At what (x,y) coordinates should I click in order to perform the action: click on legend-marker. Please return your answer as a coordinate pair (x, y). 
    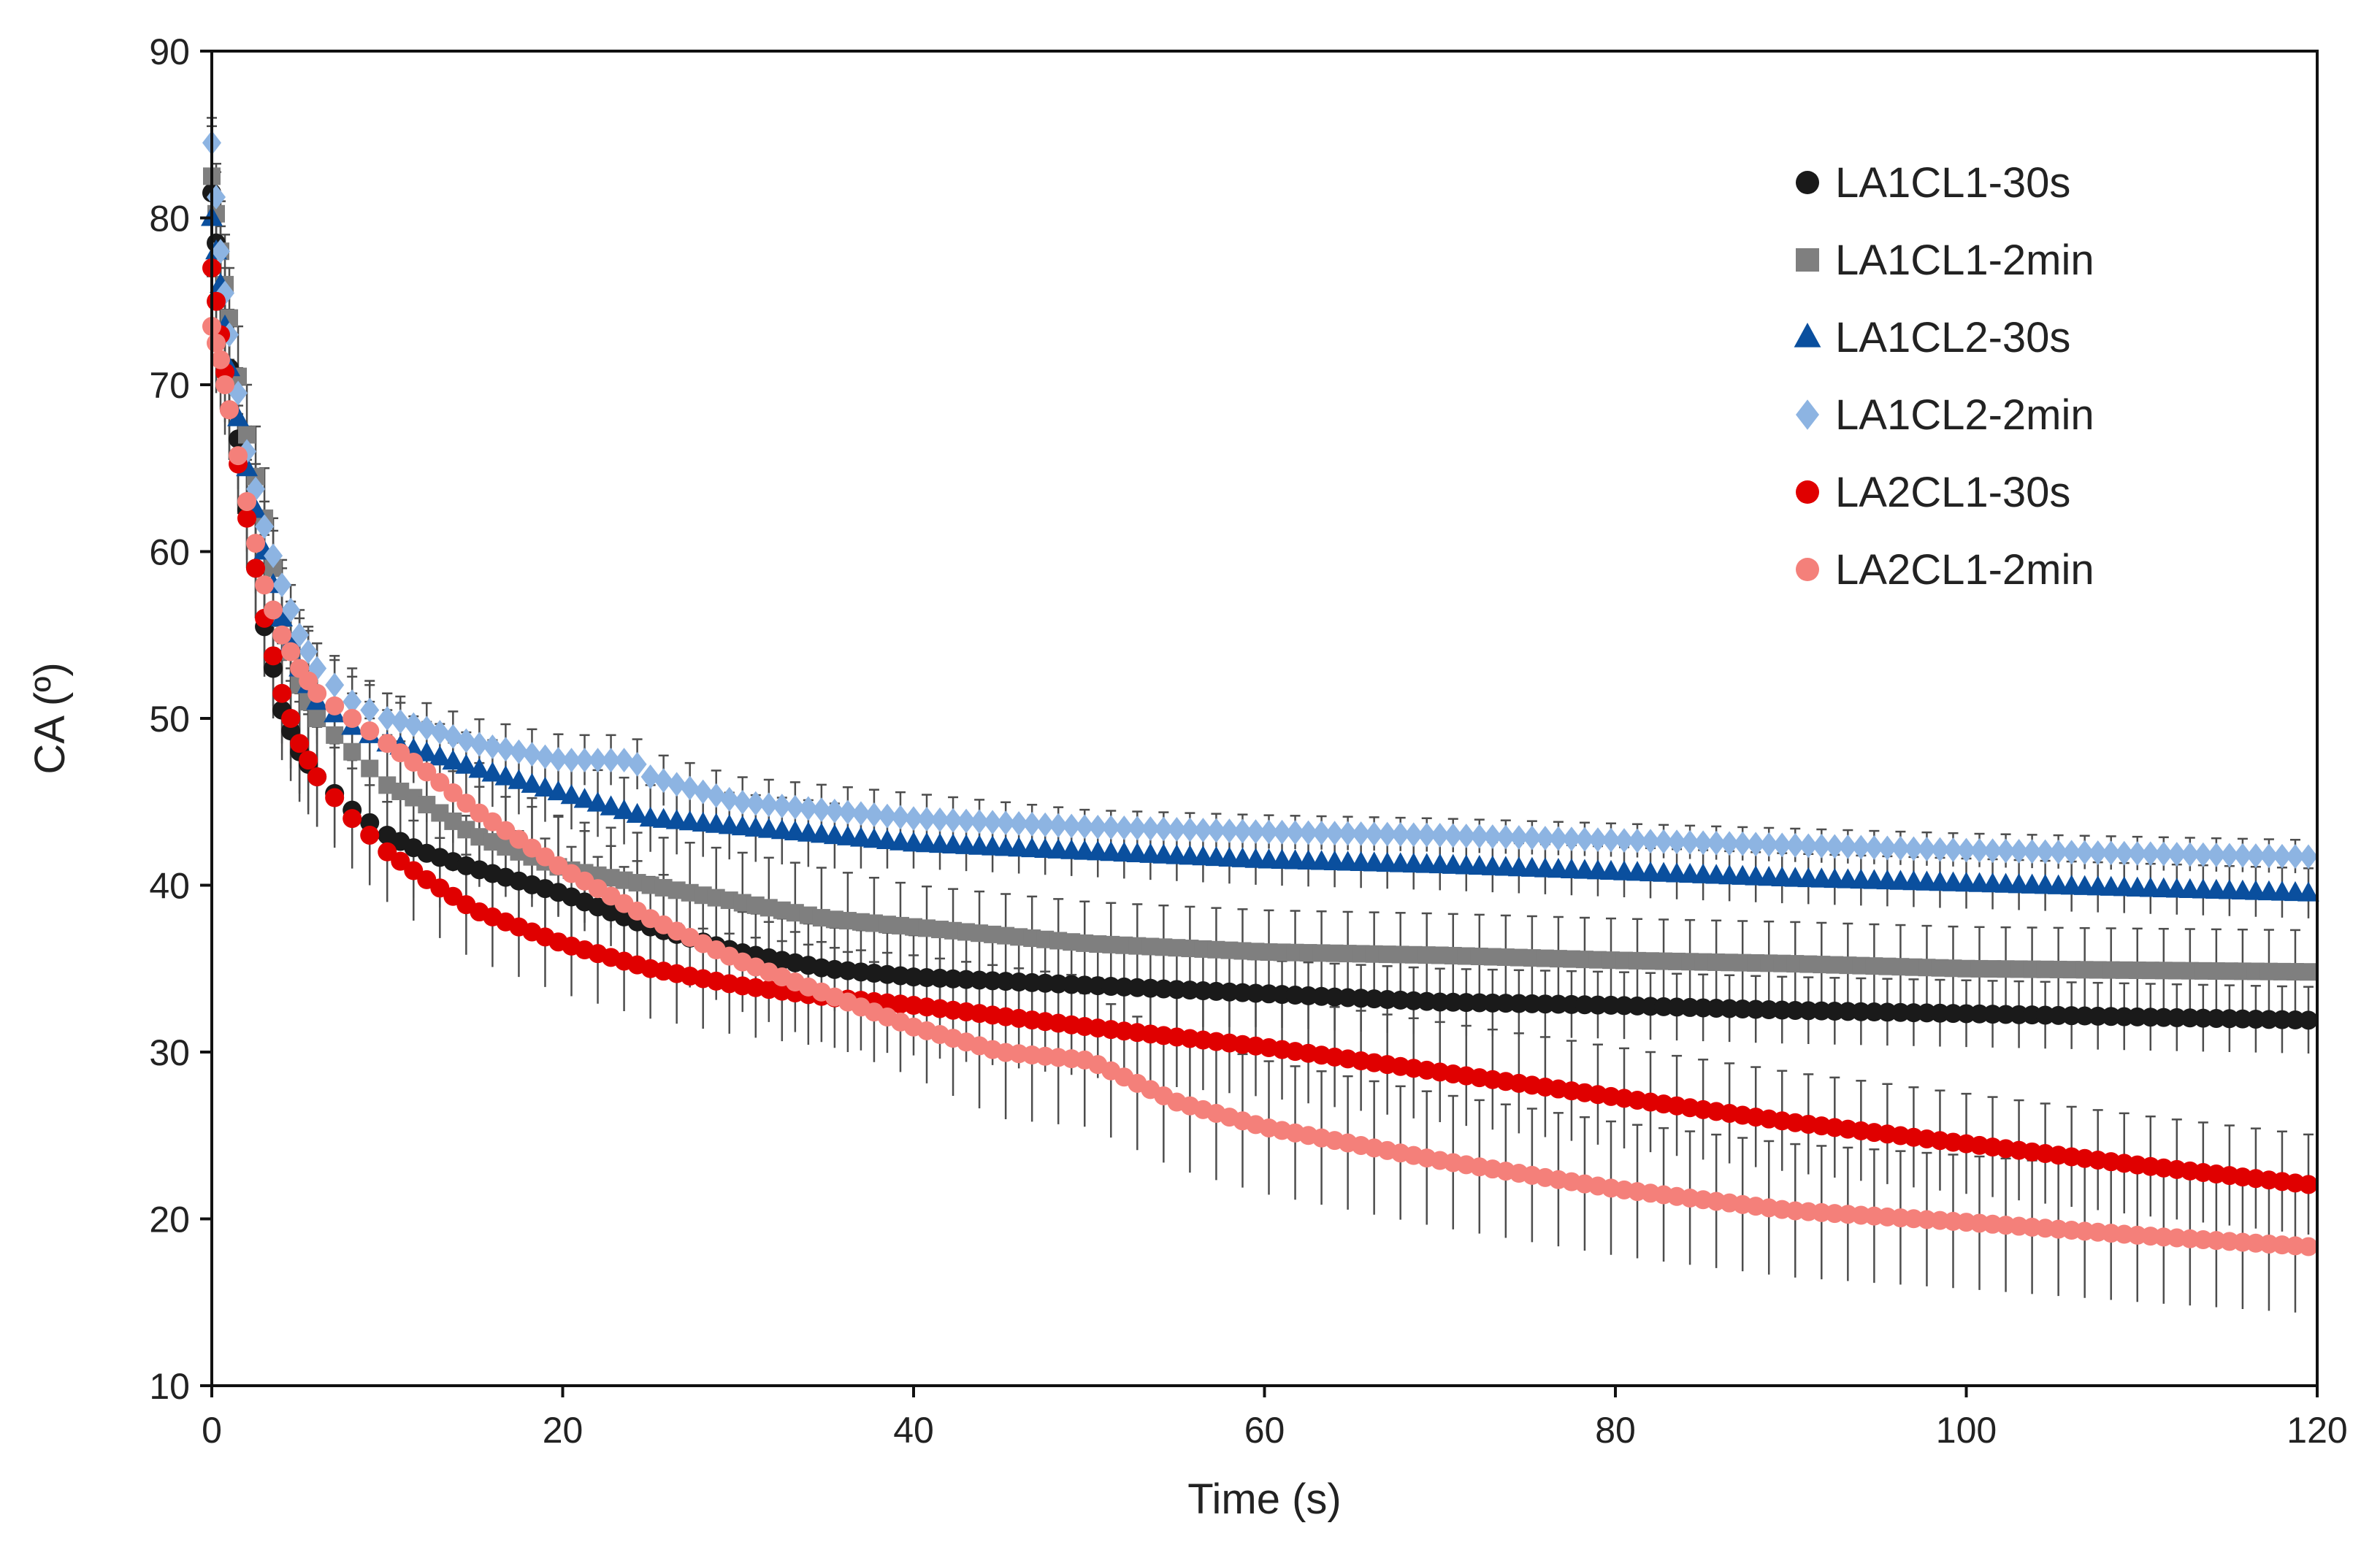
    Looking at the image, I should click on (1807, 182).